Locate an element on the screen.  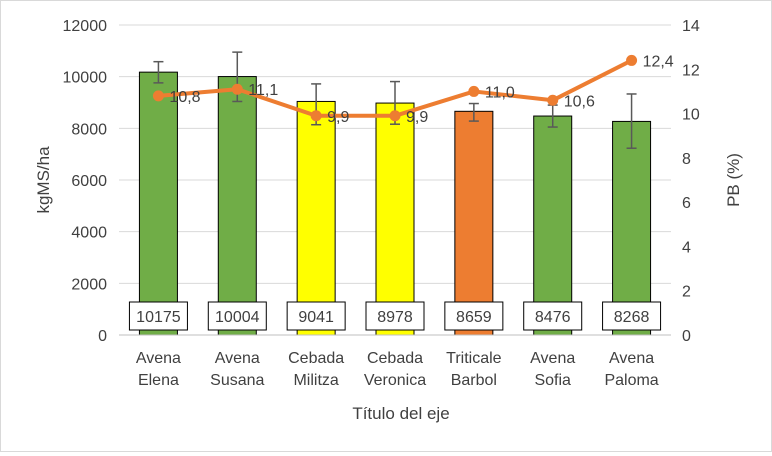
y-tick-label: 8000 is located at coordinates (89, 129).